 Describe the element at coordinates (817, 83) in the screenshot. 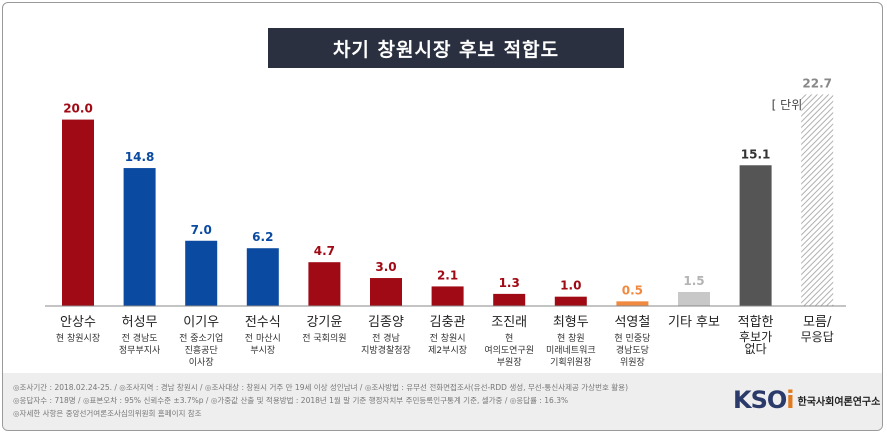

I see `bar-value-label: 22.7` at that location.